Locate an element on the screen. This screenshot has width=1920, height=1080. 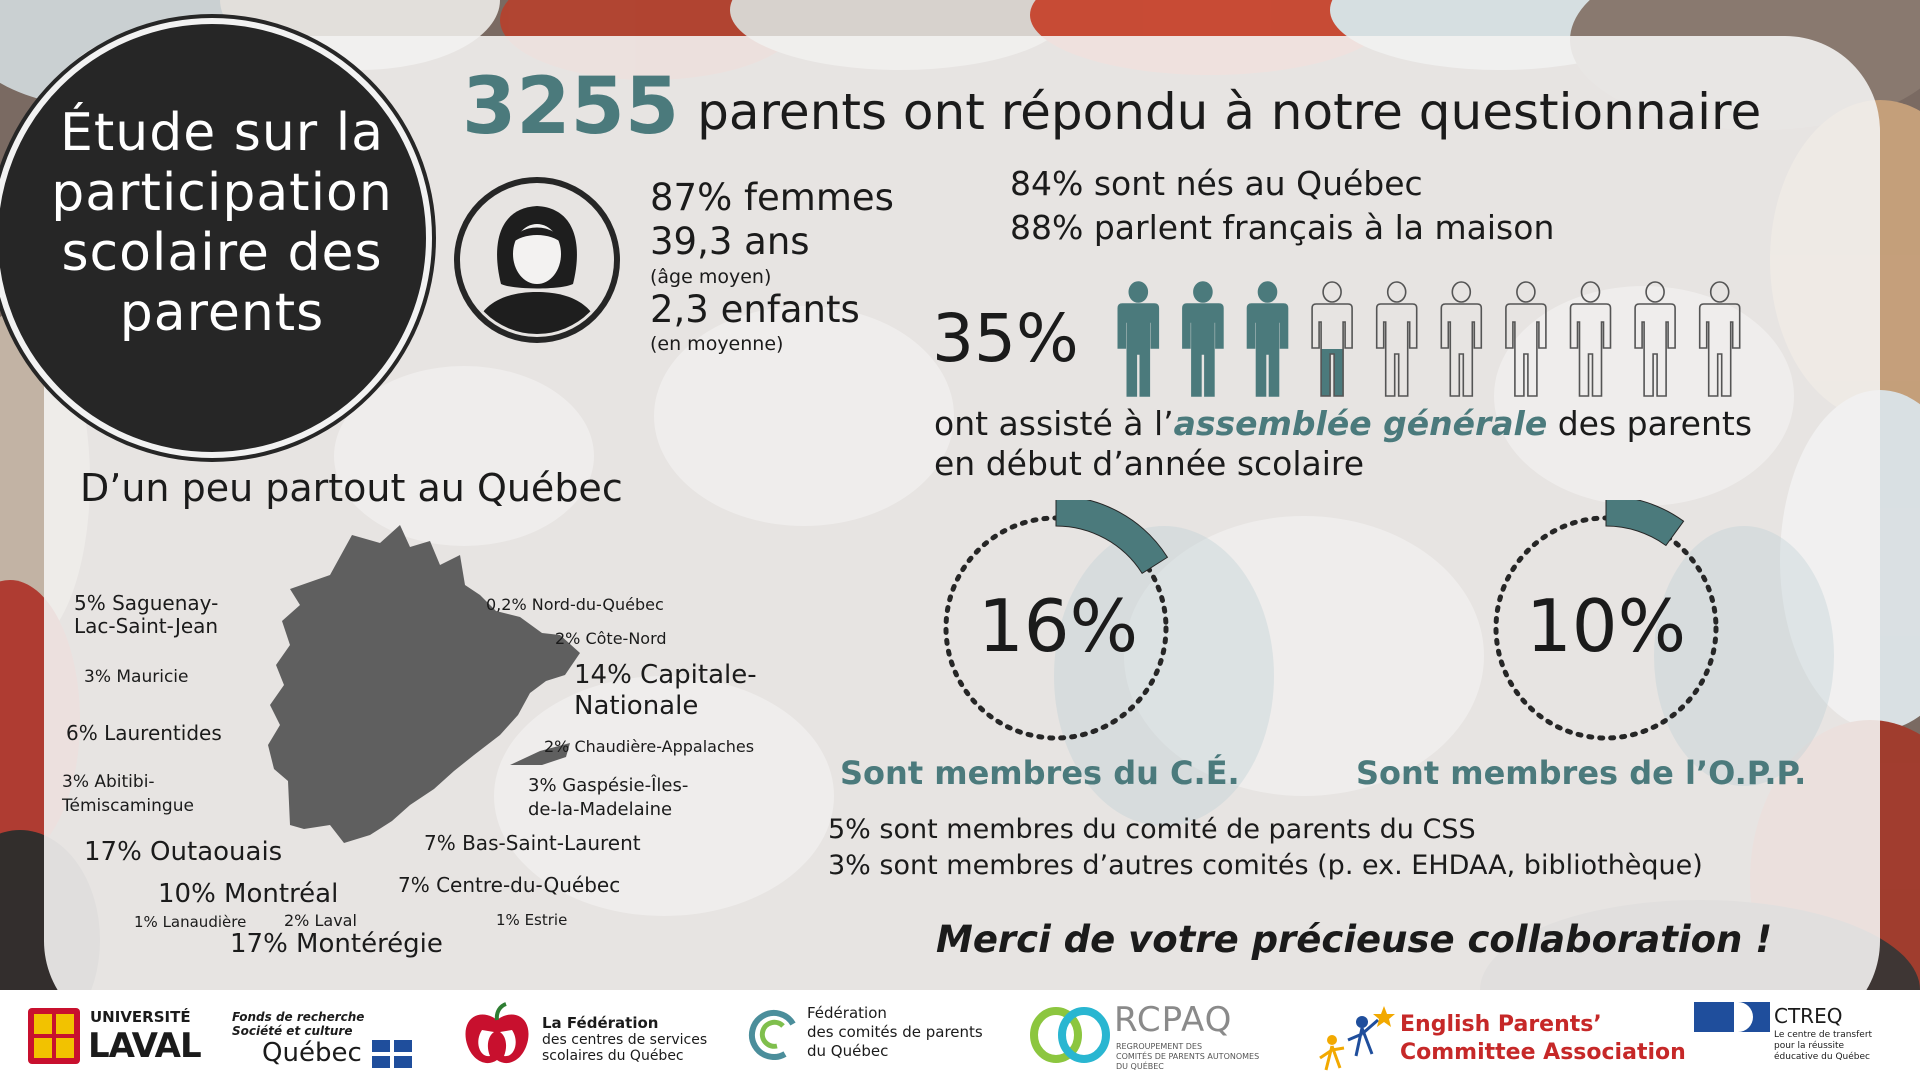
ctreq-line1: CTREQ is located at coordinates (1808, 1016).